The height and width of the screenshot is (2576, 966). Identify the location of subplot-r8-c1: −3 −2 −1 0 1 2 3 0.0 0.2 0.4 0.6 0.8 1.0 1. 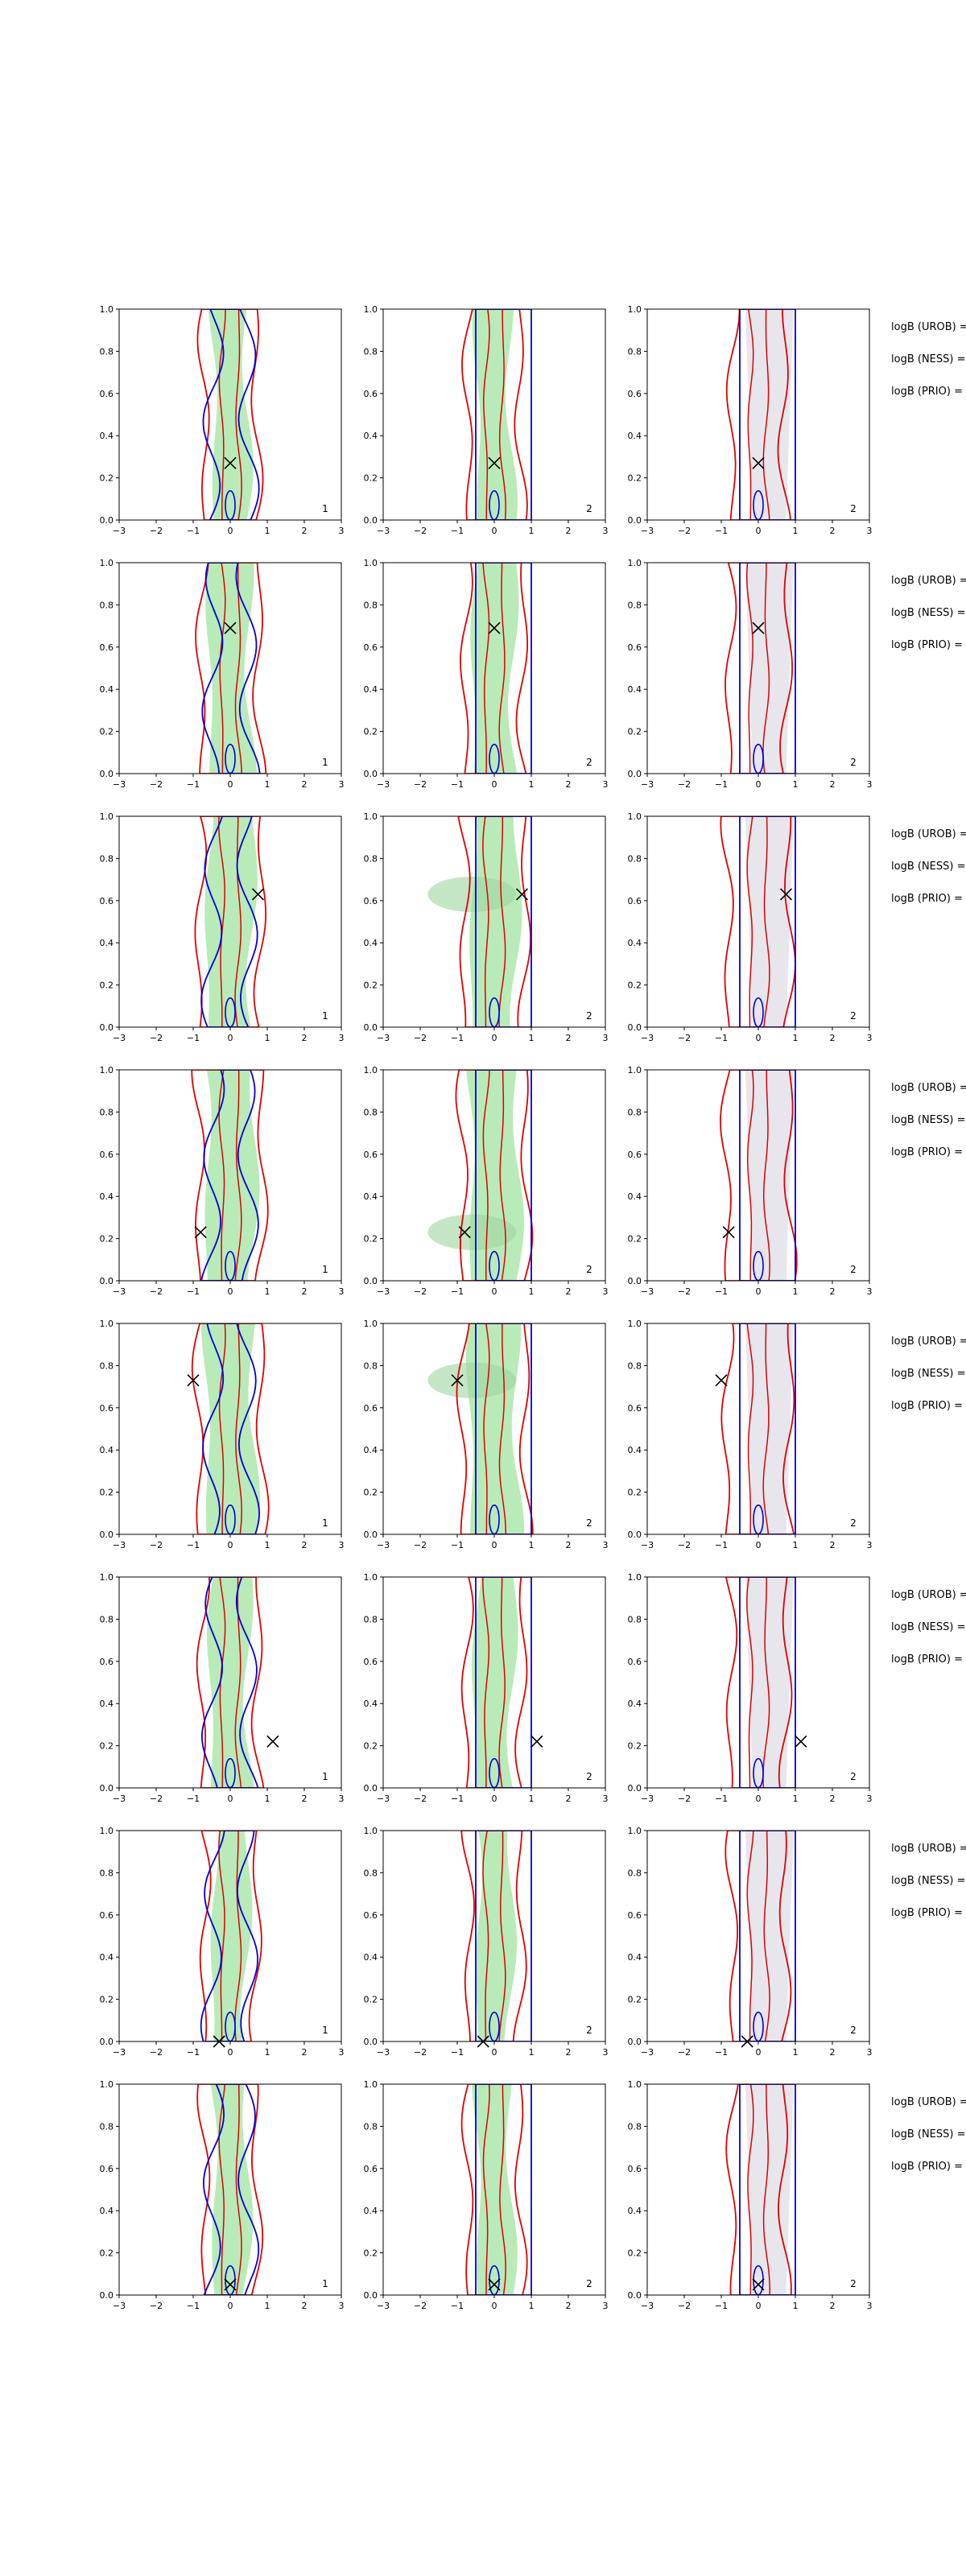
(222, 2195).